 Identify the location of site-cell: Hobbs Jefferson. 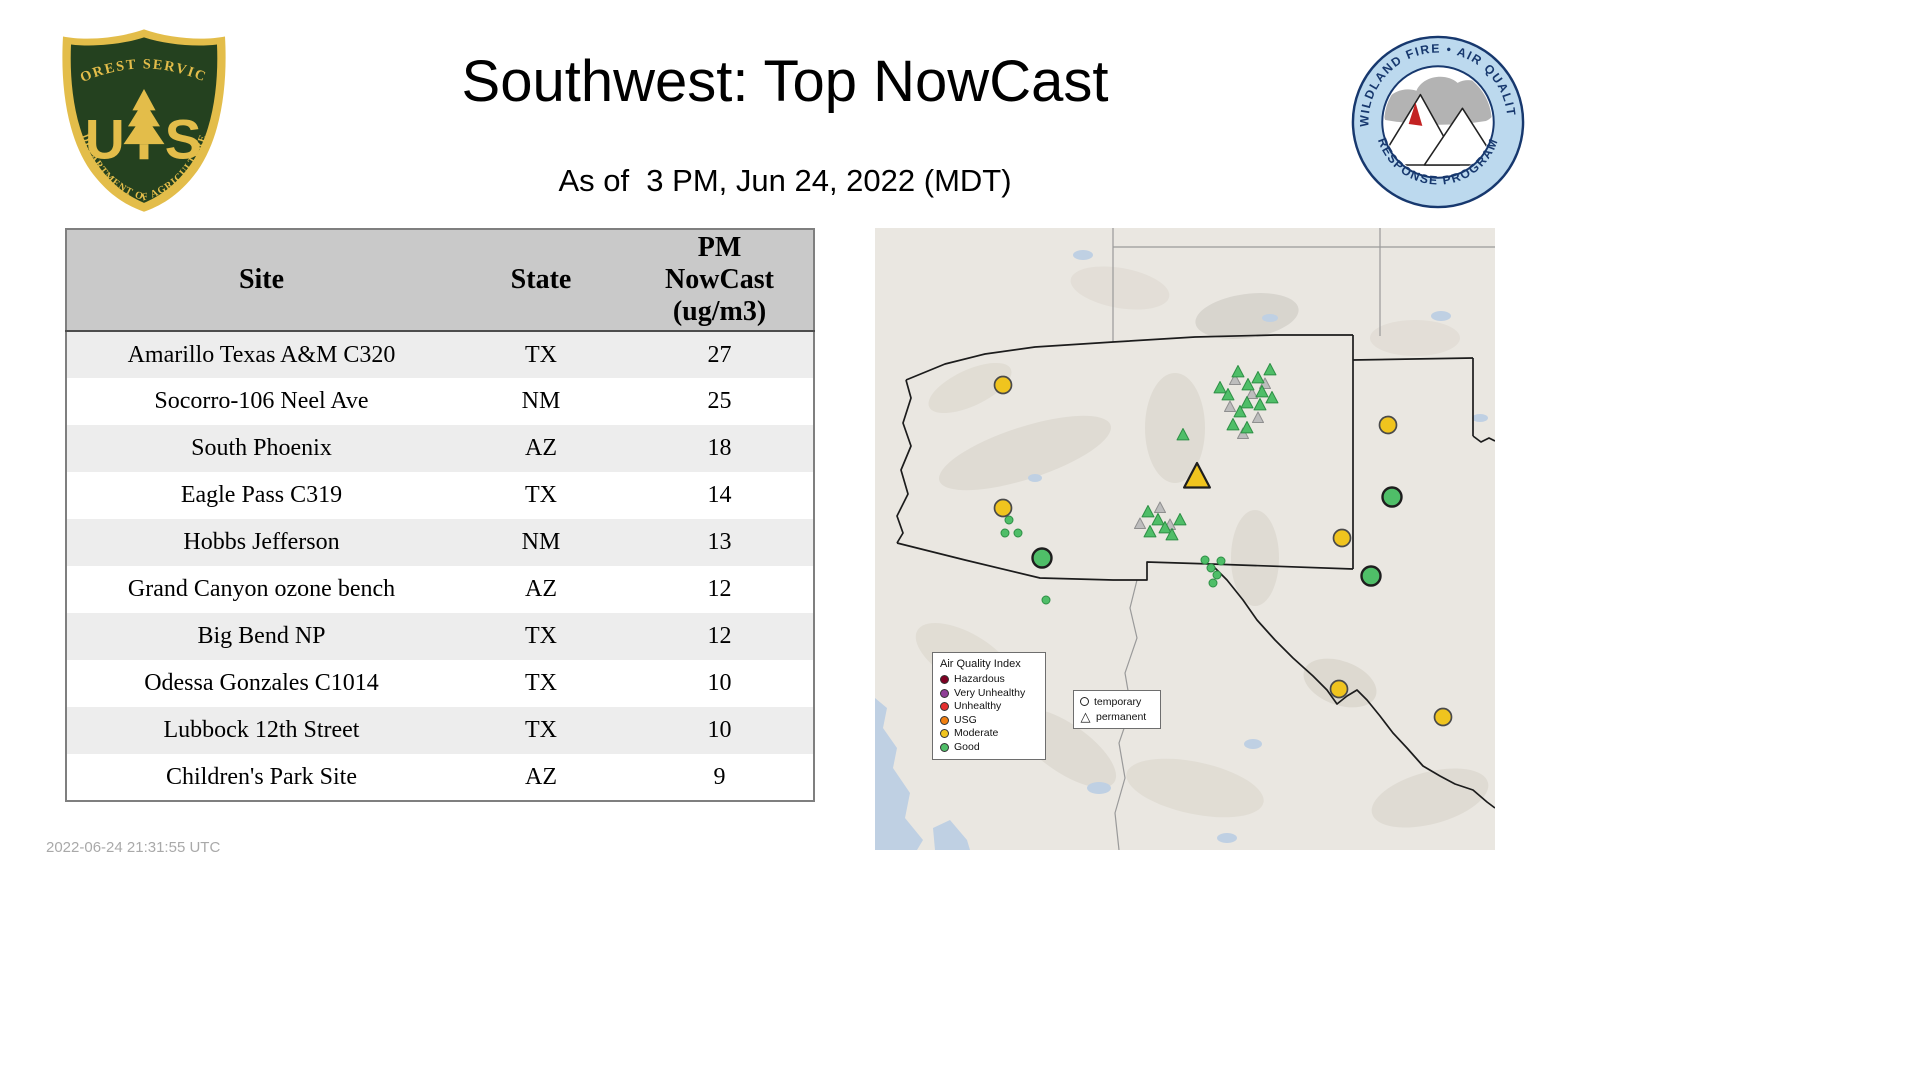
(261, 542).